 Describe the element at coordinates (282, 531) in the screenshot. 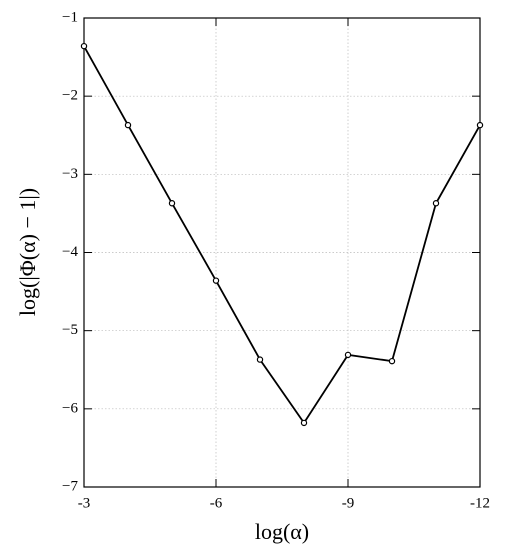

I see `x-axis-title: log(α)` at that location.